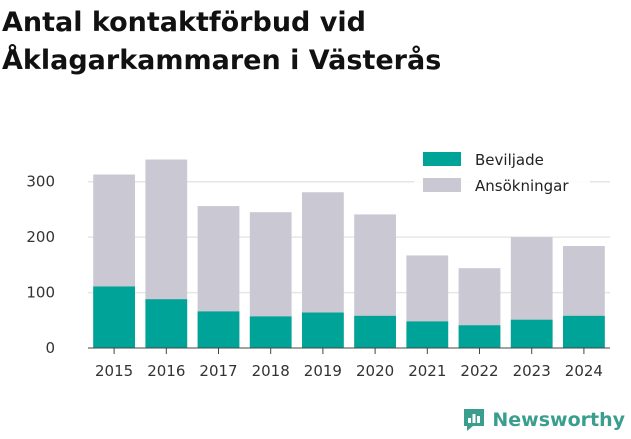 The height and width of the screenshot is (439, 631). I want to click on brand-name: Newsworthy, so click(558, 420).